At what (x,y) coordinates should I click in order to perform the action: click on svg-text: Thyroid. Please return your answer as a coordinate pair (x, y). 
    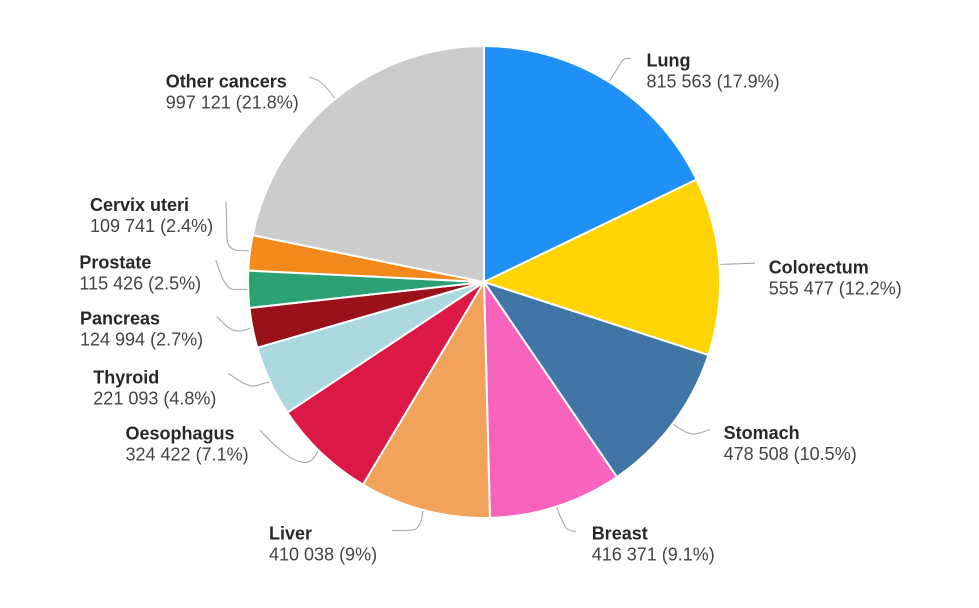
    Looking at the image, I should click on (126, 377).